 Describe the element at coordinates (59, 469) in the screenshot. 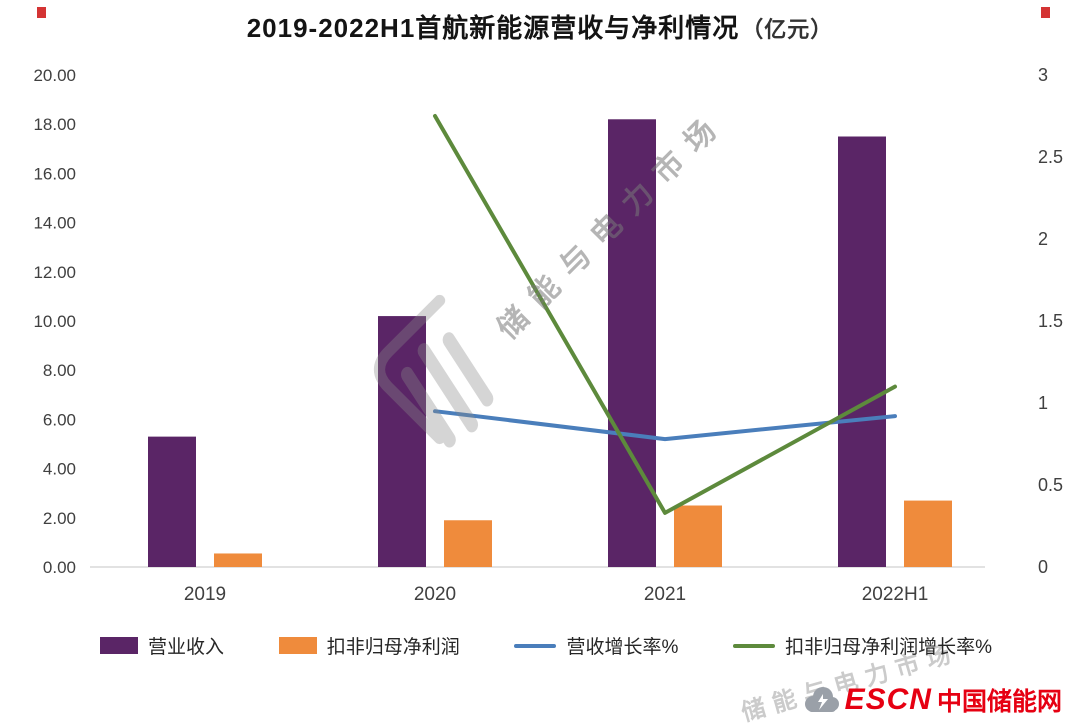

I see `left-axis-tick: 4.00` at that location.